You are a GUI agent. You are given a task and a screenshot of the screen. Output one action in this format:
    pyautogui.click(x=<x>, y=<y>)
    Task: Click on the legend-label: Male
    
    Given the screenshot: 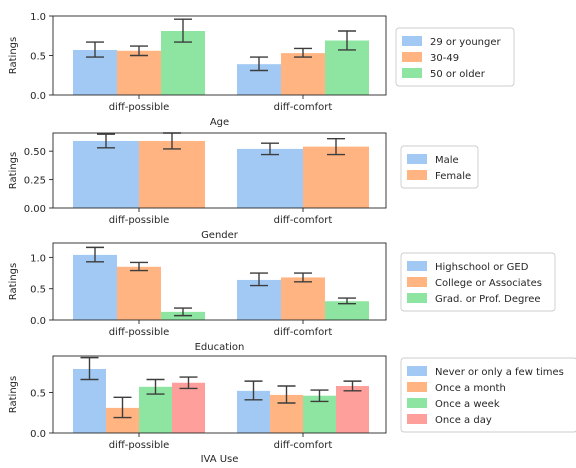 What is the action you would take?
    pyautogui.click(x=447, y=160)
    